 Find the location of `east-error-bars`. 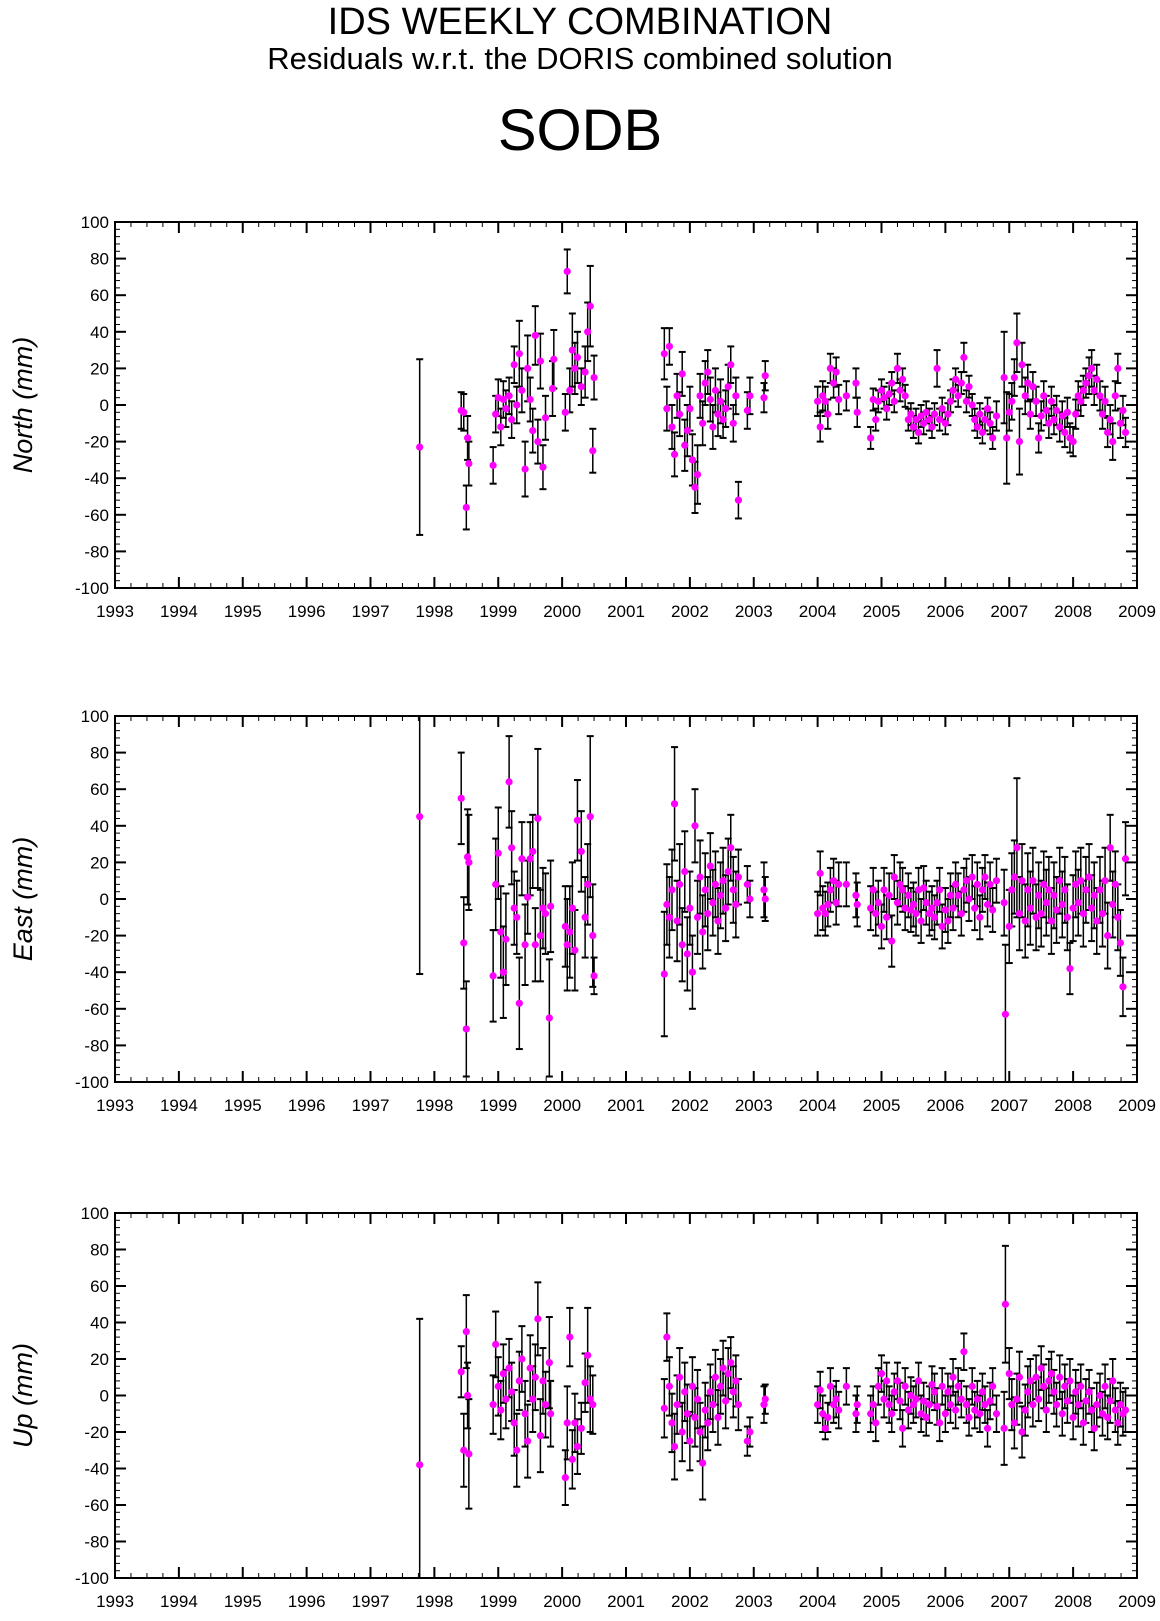

east-error-bars is located at coordinates (773, 899).